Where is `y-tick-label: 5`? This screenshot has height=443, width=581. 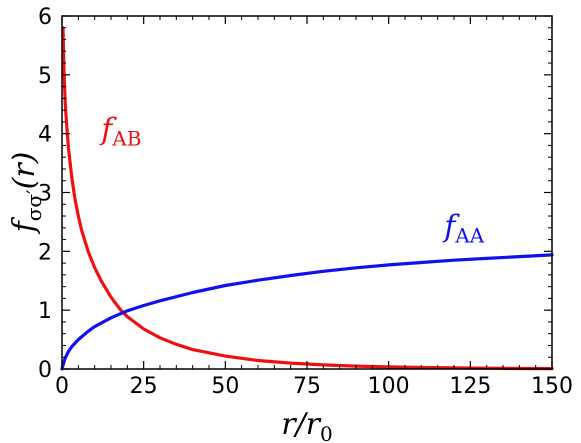
y-tick-label: 5 is located at coordinates (45, 76).